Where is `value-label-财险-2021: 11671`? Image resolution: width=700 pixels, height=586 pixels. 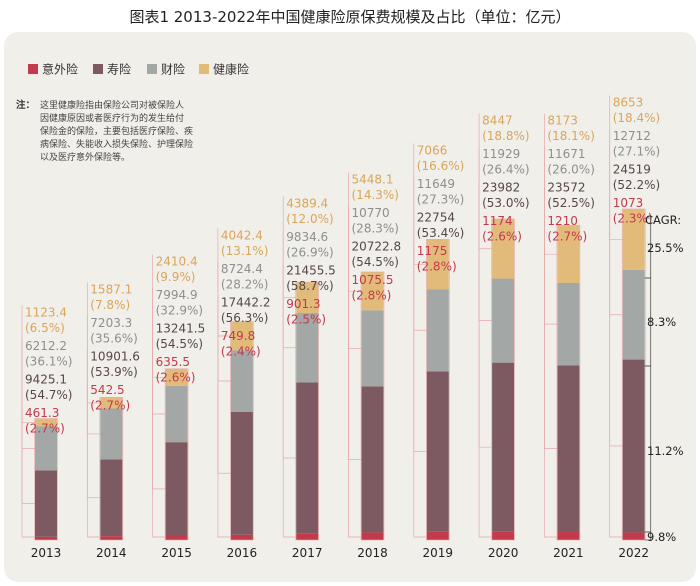 value-label-财险-2021: 11671 is located at coordinates (566, 154).